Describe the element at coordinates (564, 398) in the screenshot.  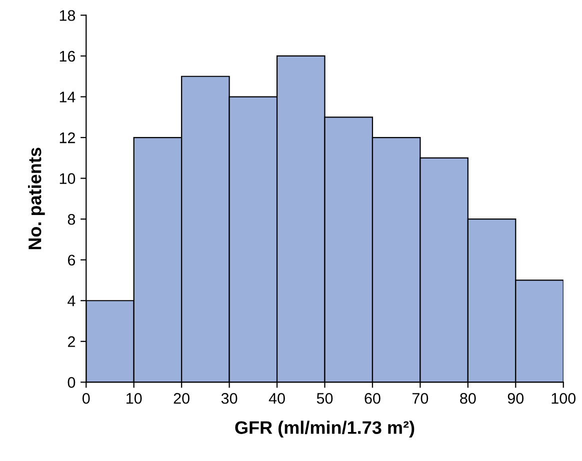
I see `x-tick-label: 100` at that location.